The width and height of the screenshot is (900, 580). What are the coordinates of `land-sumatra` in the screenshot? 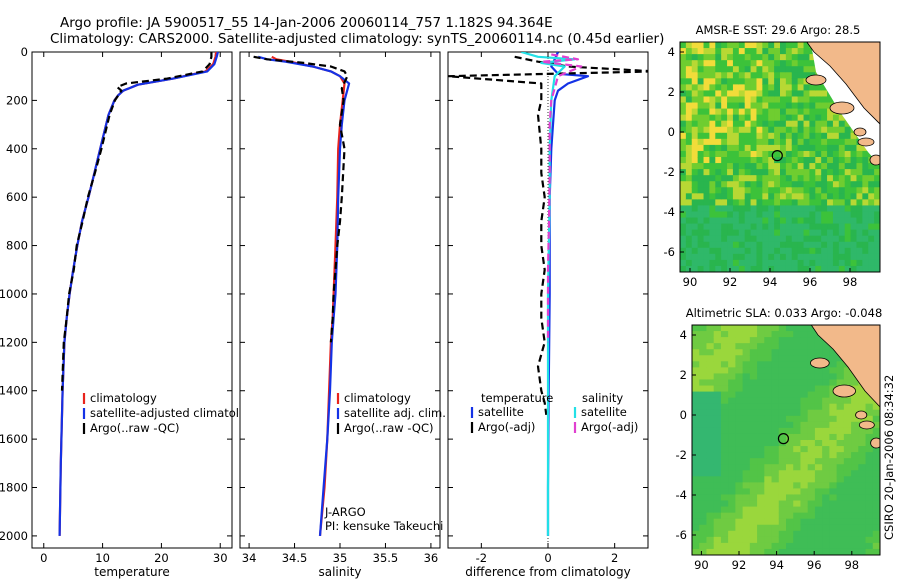 It's located at (843, 83).